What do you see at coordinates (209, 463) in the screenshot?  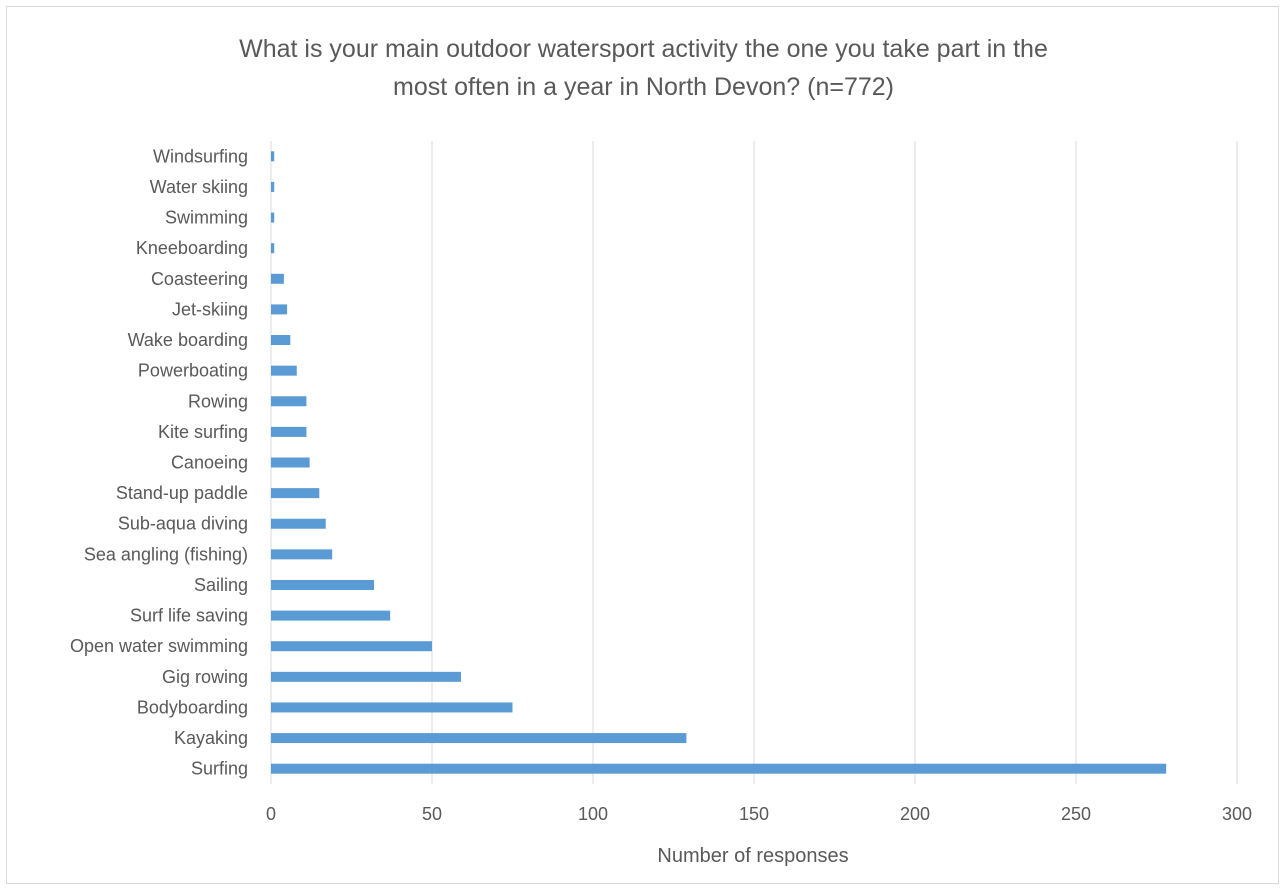 I see `category-label: Canoeing` at bounding box center [209, 463].